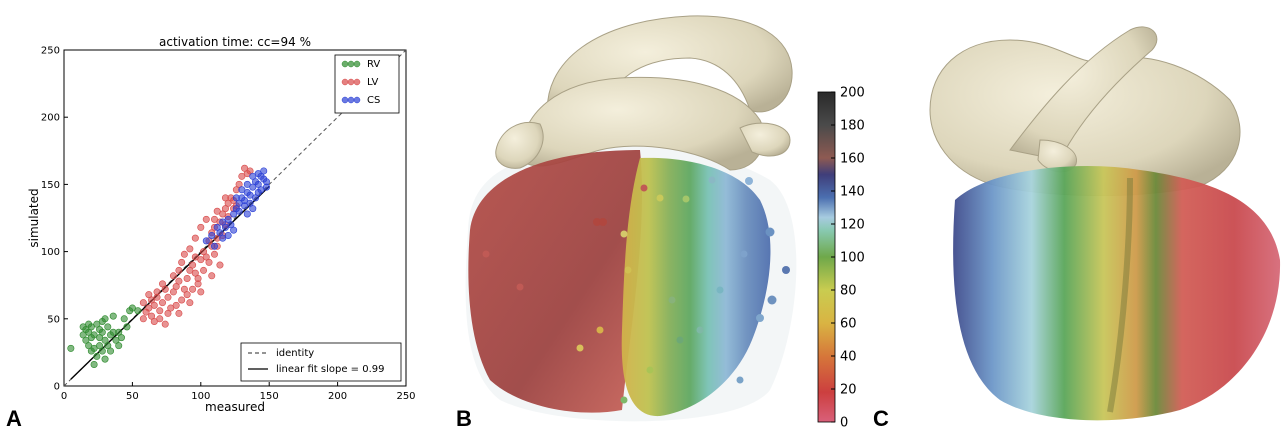 The height and width of the screenshot is (428, 1282). What do you see at coordinates (848, 390) in the screenshot?
I see `colorbar-tick-label: 20` at bounding box center [848, 390].